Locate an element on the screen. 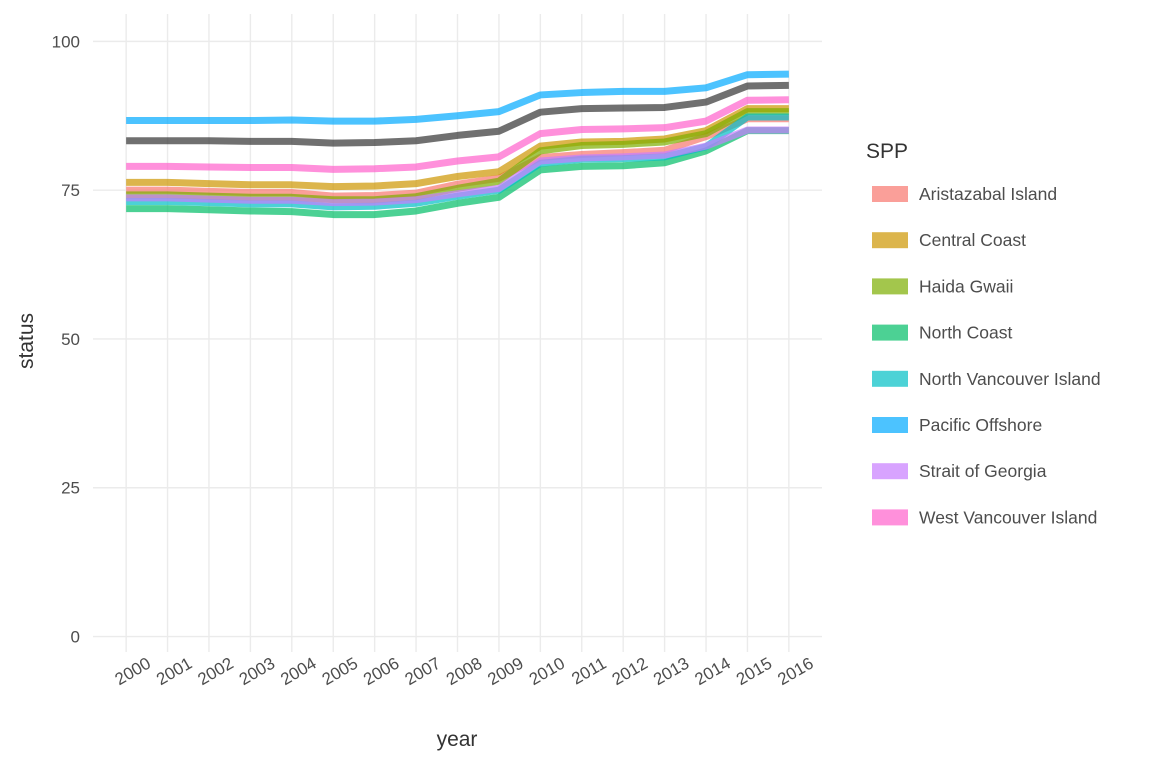 The image size is (1152, 773). series-lines is located at coordinates (457, 144).